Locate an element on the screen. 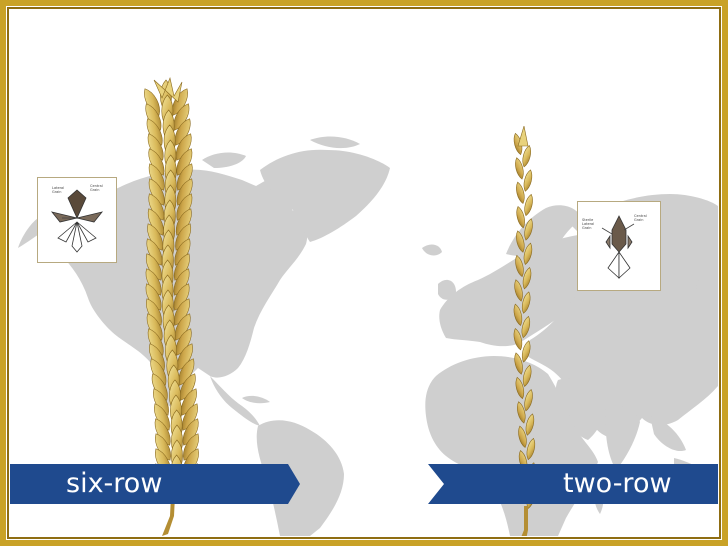 The width and height of the screenshot is (728, 546). two-row-spike-tip is located at coordinates (523, 136).